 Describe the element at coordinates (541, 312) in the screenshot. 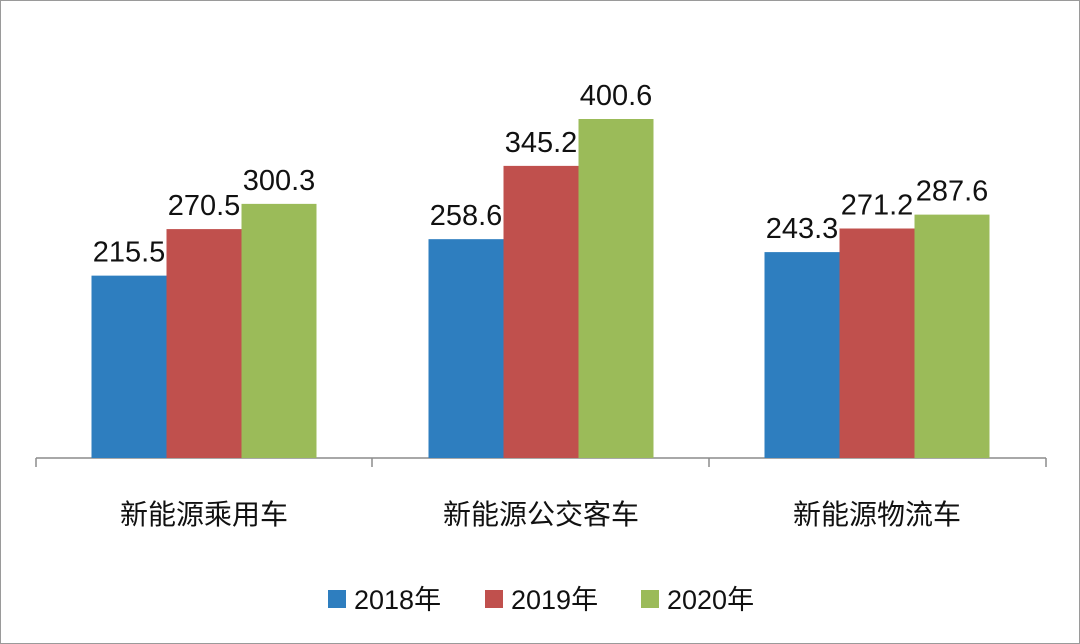

I see `bar-2019年-新能源公交客车` at that location.